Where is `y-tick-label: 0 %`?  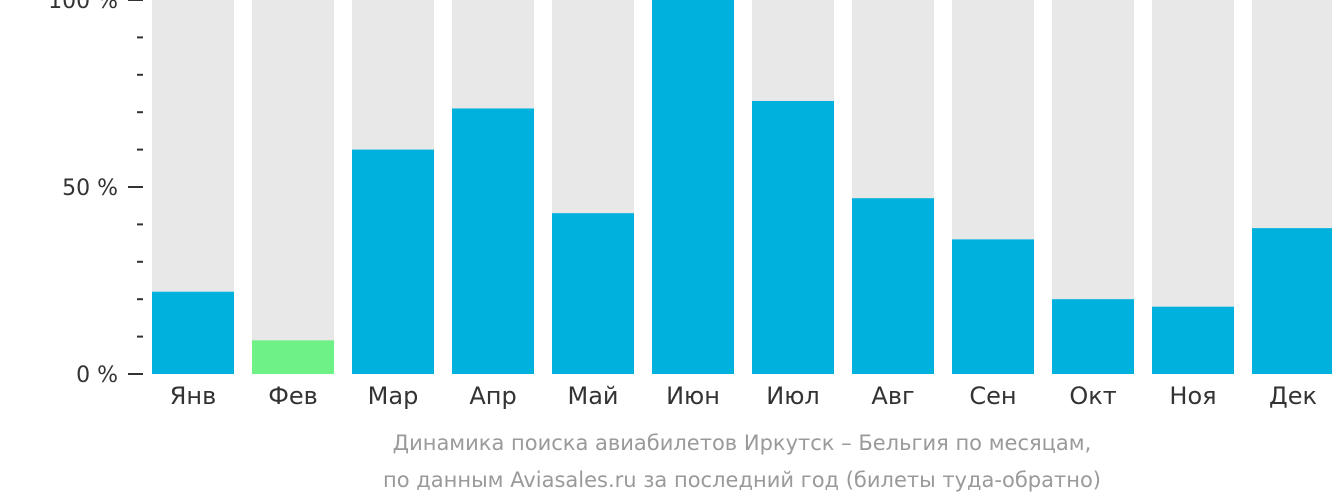 y-tick-label: 0 % is located at coordinates (97, 375).